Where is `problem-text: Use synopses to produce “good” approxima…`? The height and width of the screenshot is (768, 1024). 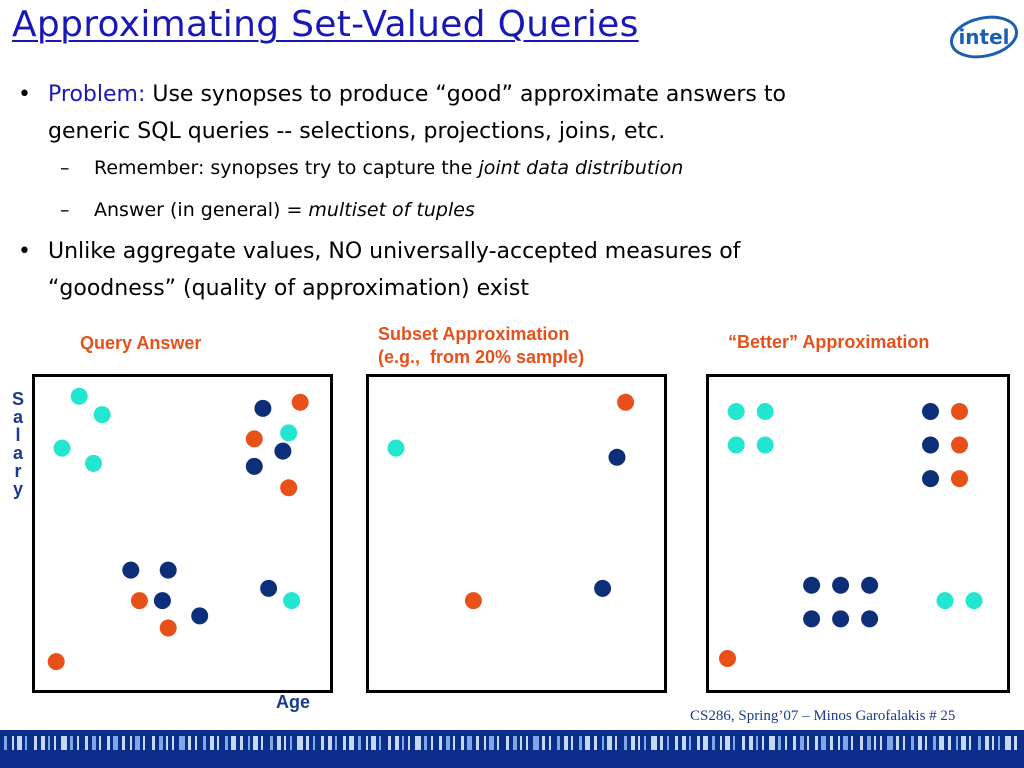
problem-text: Use synopses to produce “good” approxima… is located at coordinates (465, 94).